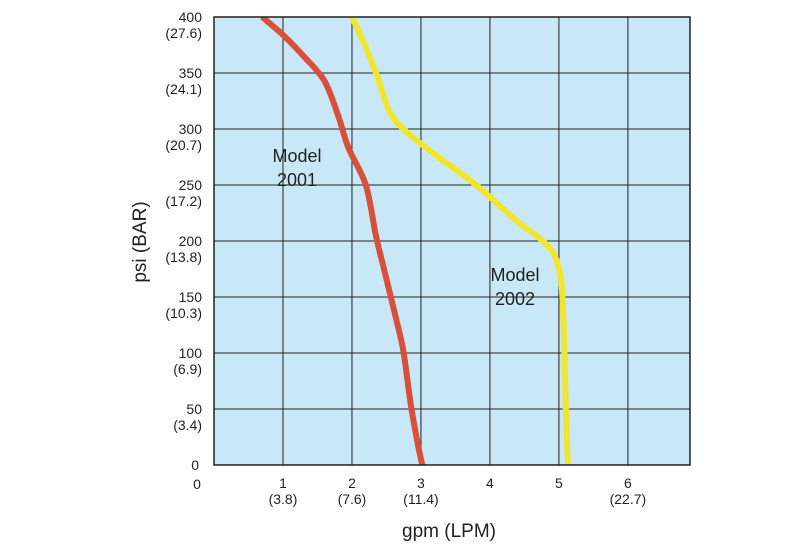 Image resolution: width=800 pixels, height=557 pixels. What do you see at coordinates (197, 484) in the screenshot?
I see `x-tick-label: 0` at bounding box center [197, 484].